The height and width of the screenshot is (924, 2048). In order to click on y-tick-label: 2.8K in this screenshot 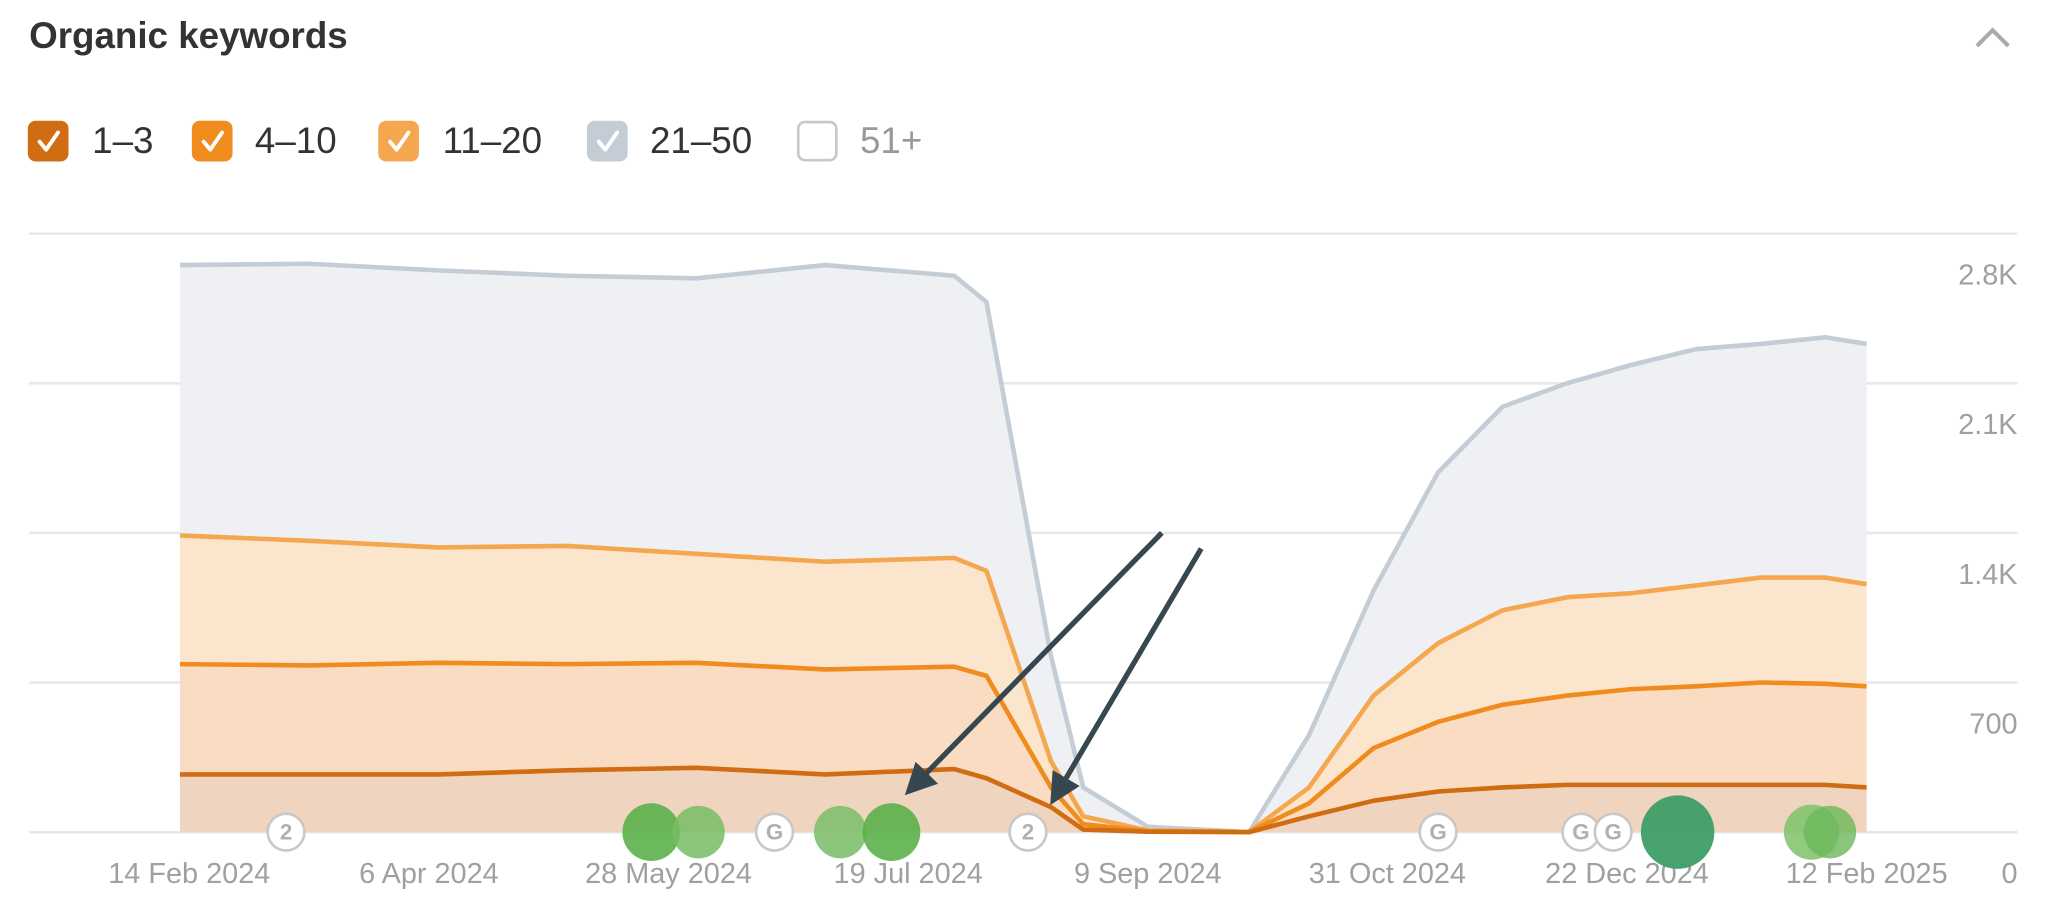, I will do `click(1987, 276)`.